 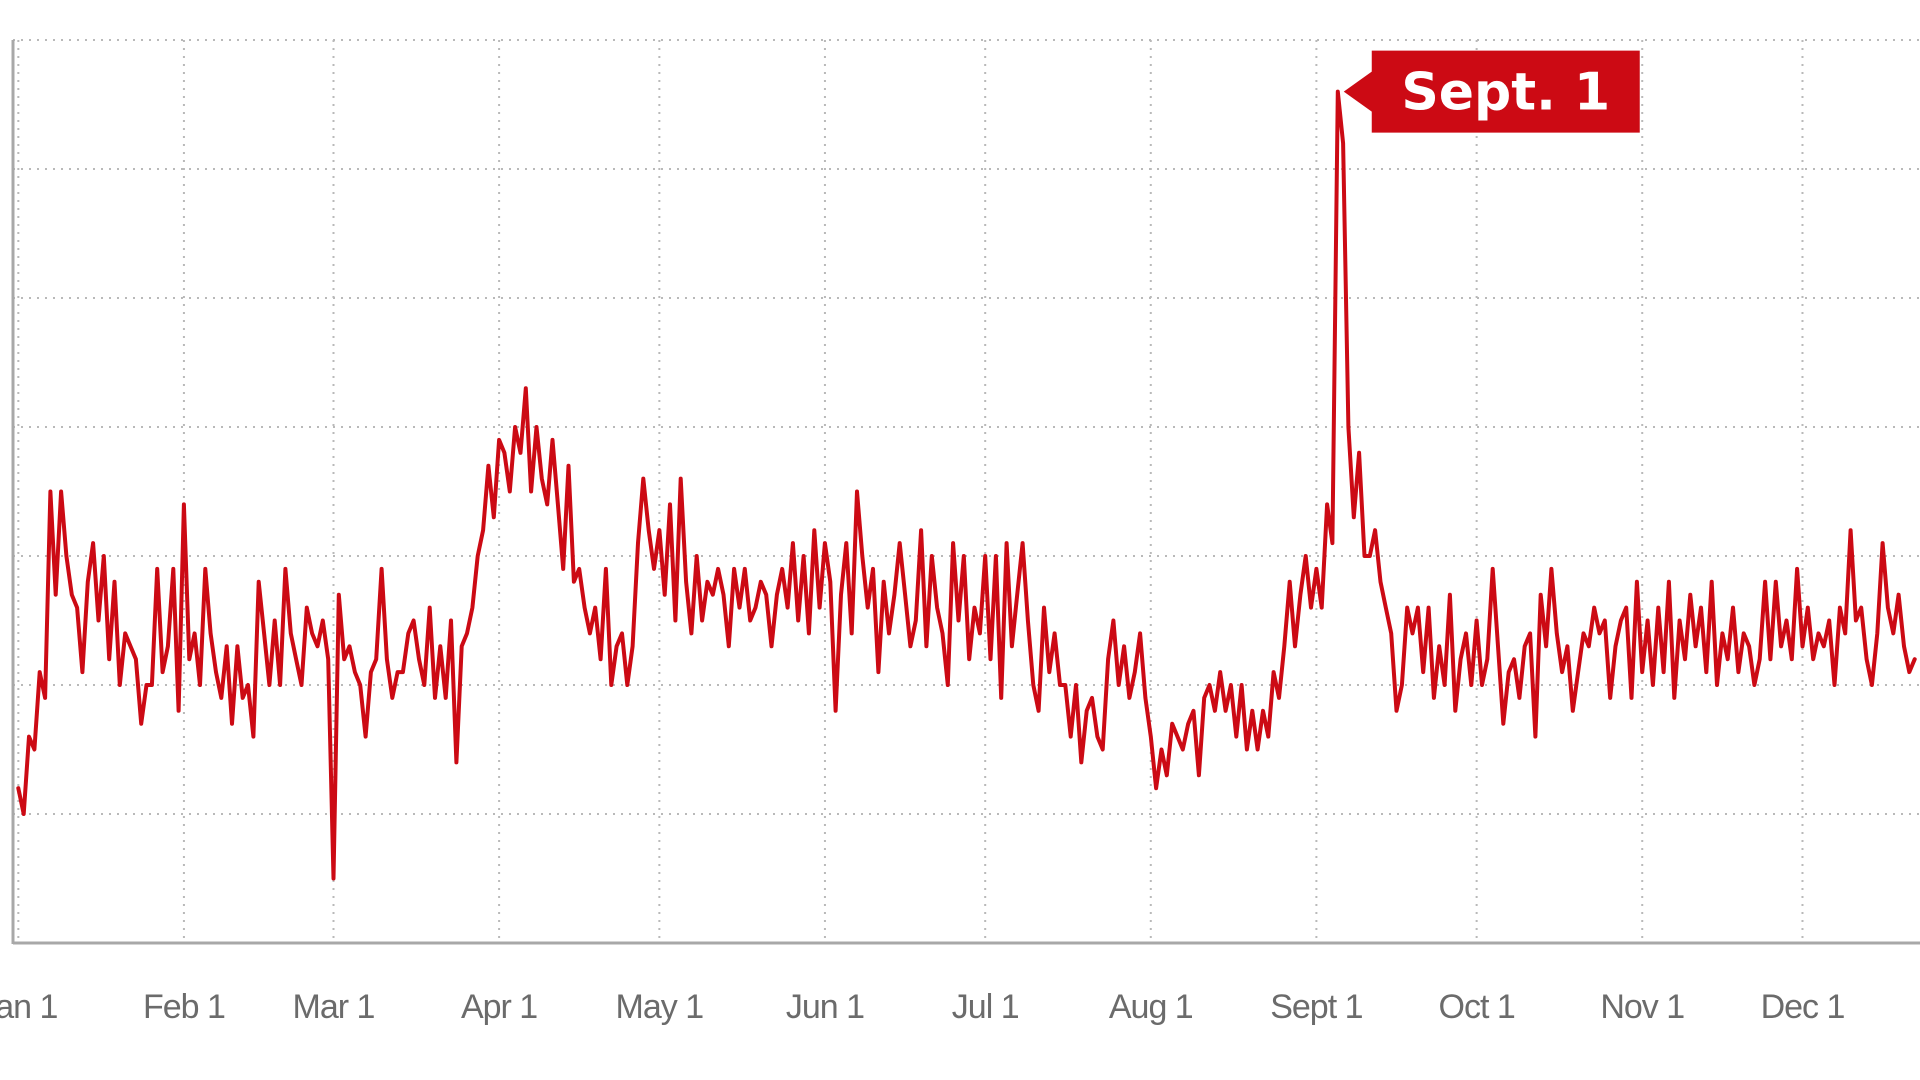 I want to click on x-tick-label: Feb 1, so click(x=184, y=1007).